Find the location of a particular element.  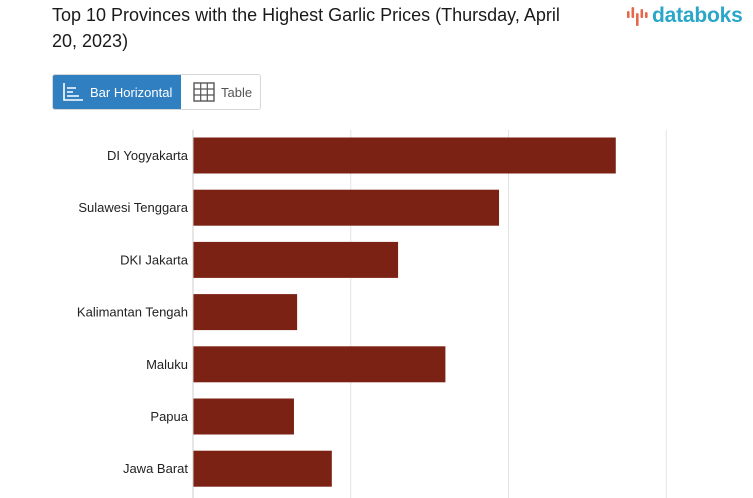

view-toggle: Bar Horizontal Table is located at coordinates (156, 92).